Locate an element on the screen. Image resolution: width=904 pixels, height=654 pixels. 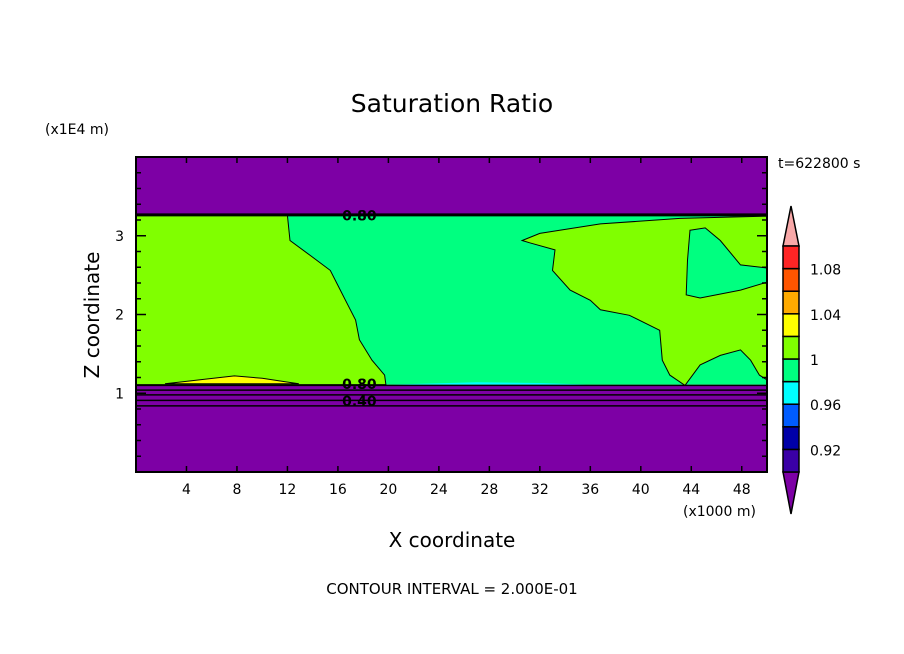
x-tick-label: 28 is located at coordinates (489, 490).